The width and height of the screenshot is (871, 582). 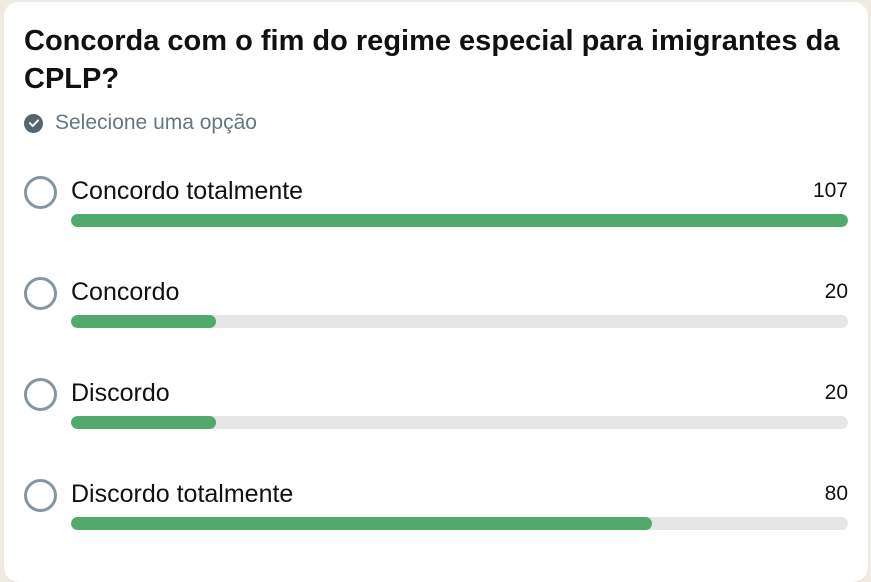 What do you see at coordinates (120, 393) in the screenshot?
I see `option-label: Discordo` at bounding box center [120, 393].